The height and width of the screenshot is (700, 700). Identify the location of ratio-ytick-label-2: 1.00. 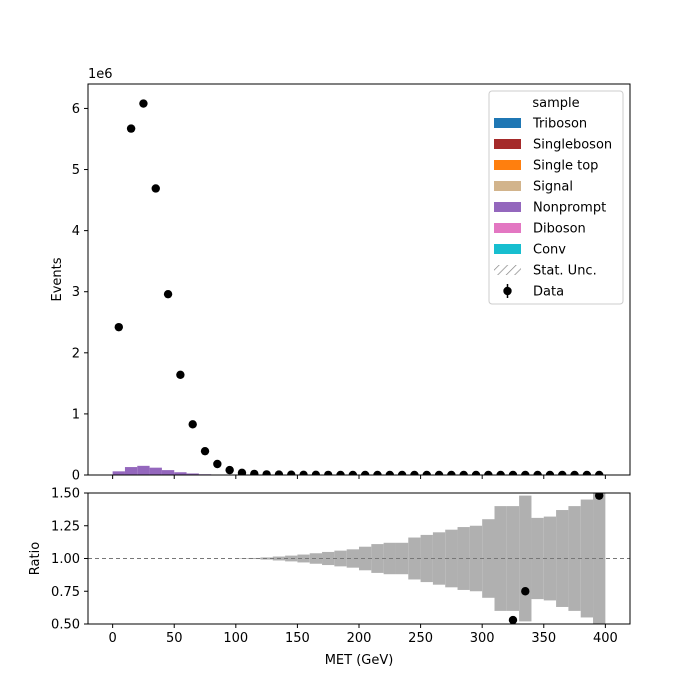
(65, 559).